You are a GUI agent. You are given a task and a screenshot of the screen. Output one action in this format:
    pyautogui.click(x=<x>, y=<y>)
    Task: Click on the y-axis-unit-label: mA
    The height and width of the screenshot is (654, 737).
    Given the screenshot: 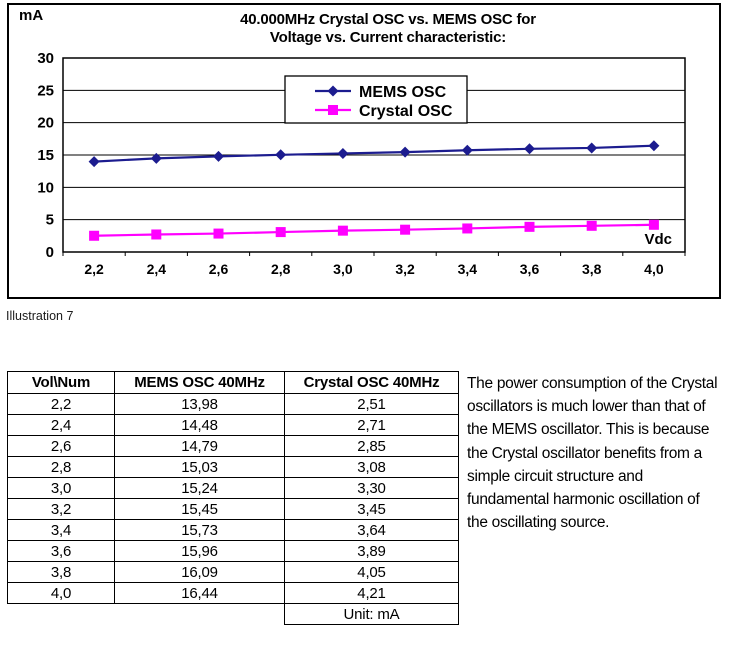 What is the action you would take?
    pyautogui.click(x=31, y=15)
    